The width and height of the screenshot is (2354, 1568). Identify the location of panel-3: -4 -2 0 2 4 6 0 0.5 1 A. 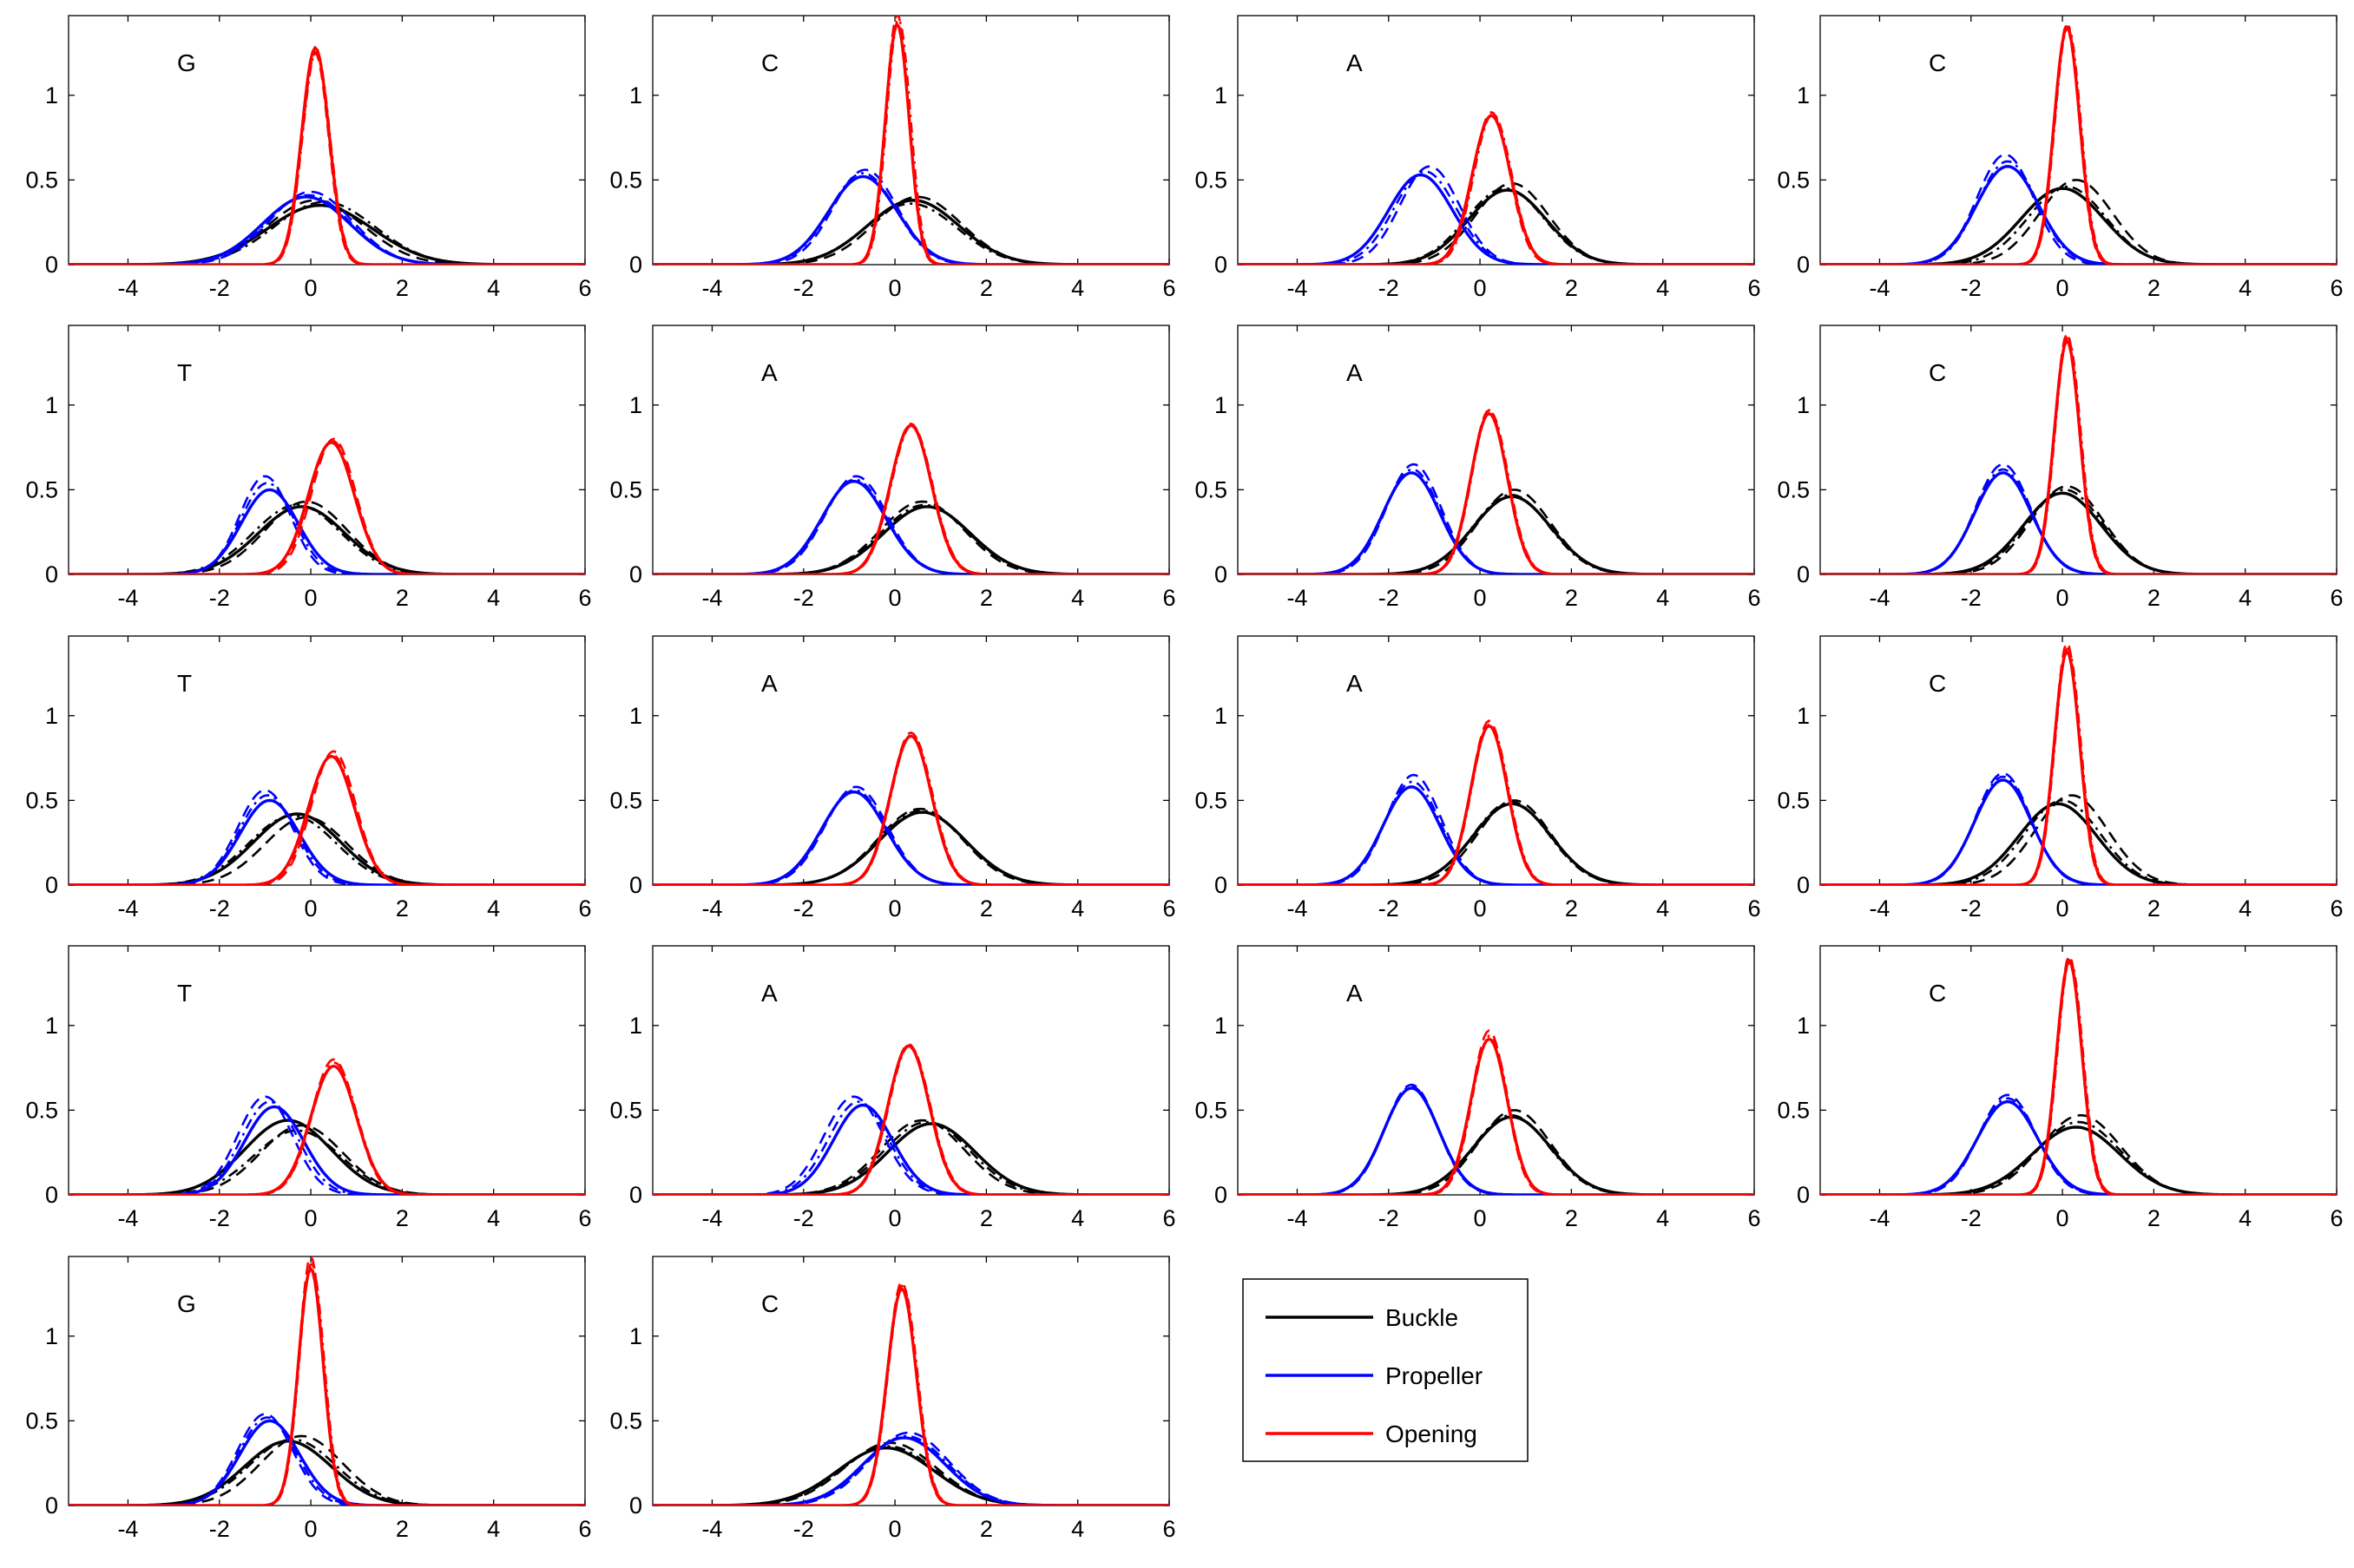
(1477, 158).